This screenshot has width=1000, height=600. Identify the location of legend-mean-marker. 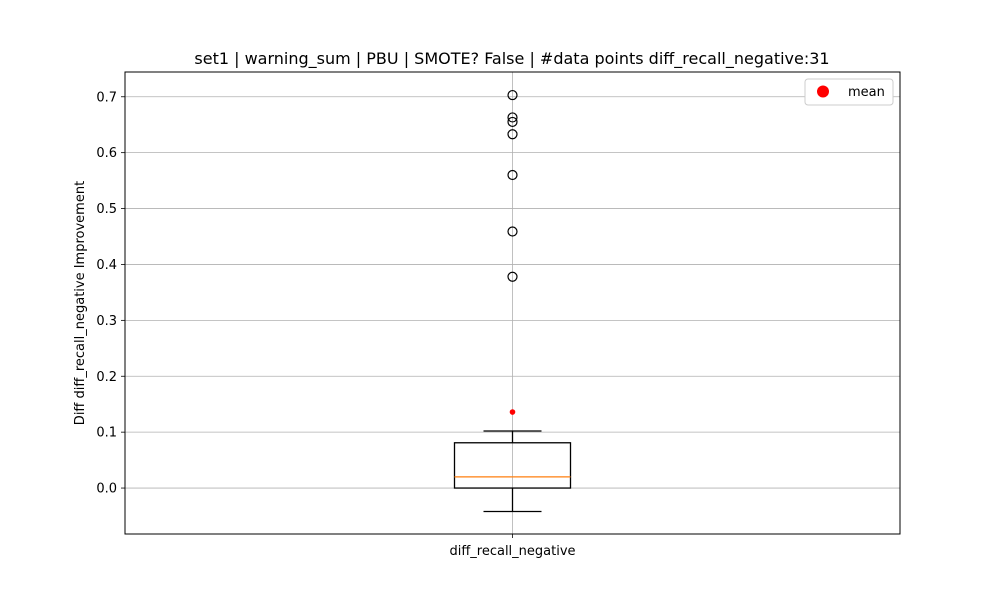
(823, 91).